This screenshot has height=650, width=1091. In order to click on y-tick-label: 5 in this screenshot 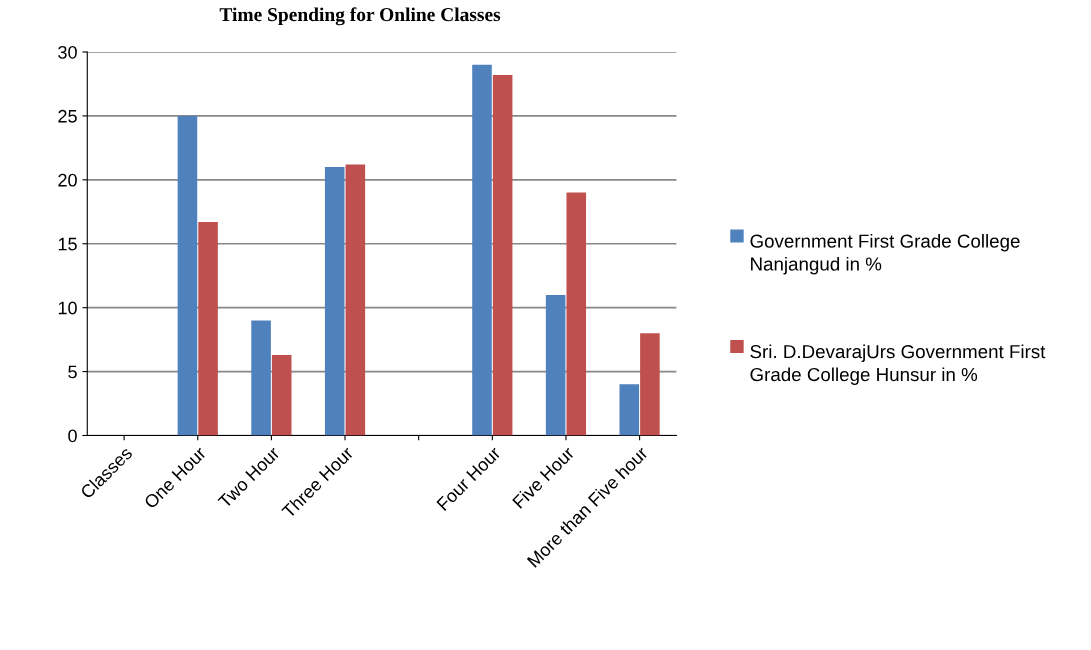, I will do `click(72, 372)`.